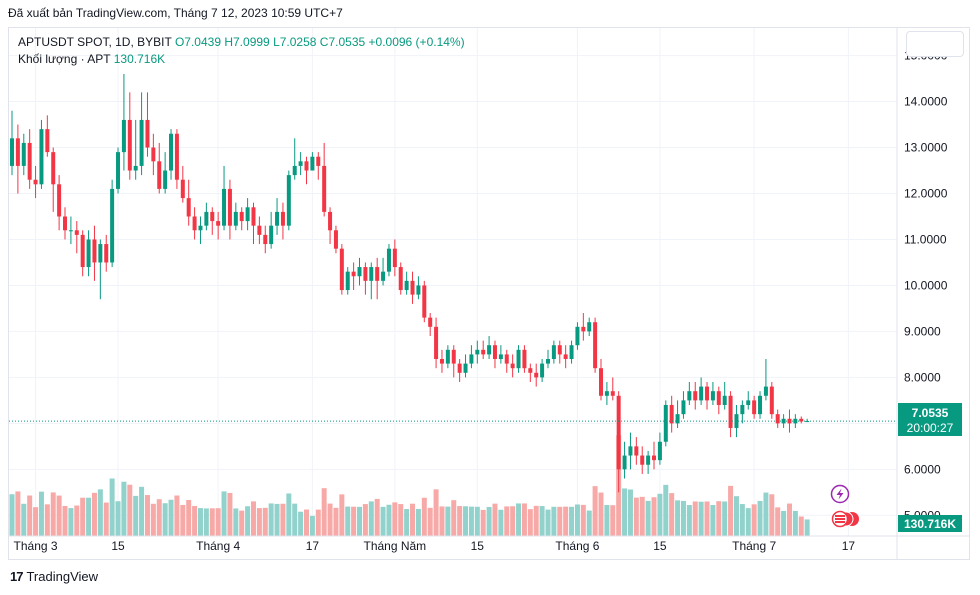 The image size is (980, 595). Describe the element at coordinates (64, 59) in the screenshot. I see `volume-label: Khối lượng · APT` at that location.